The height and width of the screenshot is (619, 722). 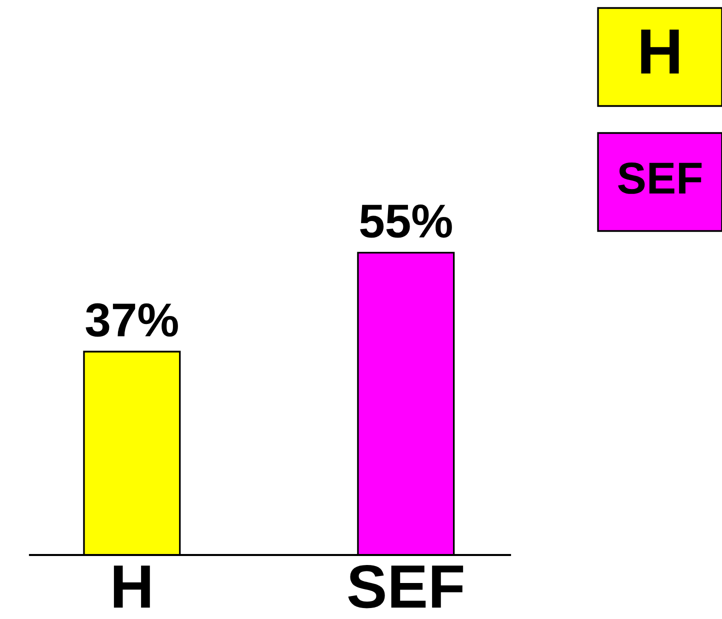 I want to click on text: H, so click(x=660, y=52).